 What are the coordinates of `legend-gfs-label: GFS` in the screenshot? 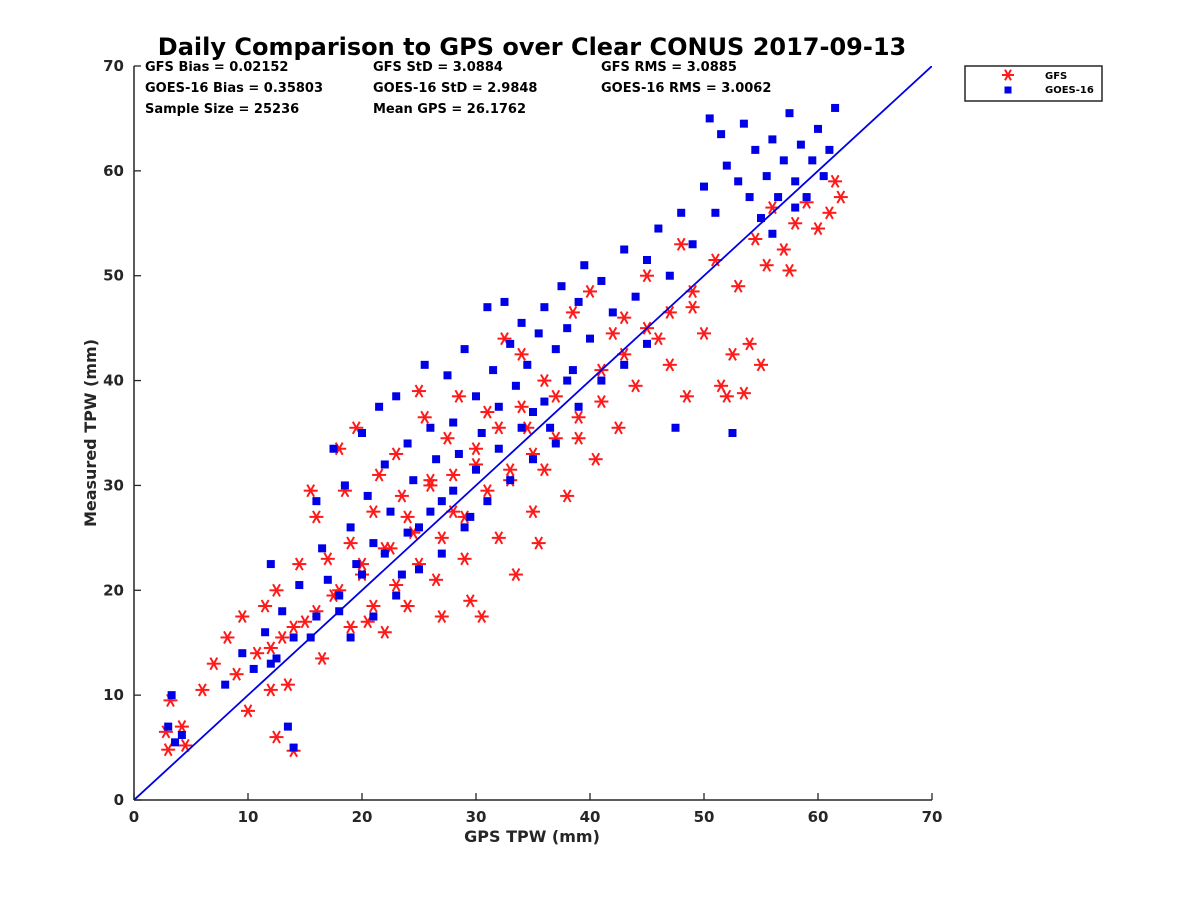 It's located at (1056, 76).